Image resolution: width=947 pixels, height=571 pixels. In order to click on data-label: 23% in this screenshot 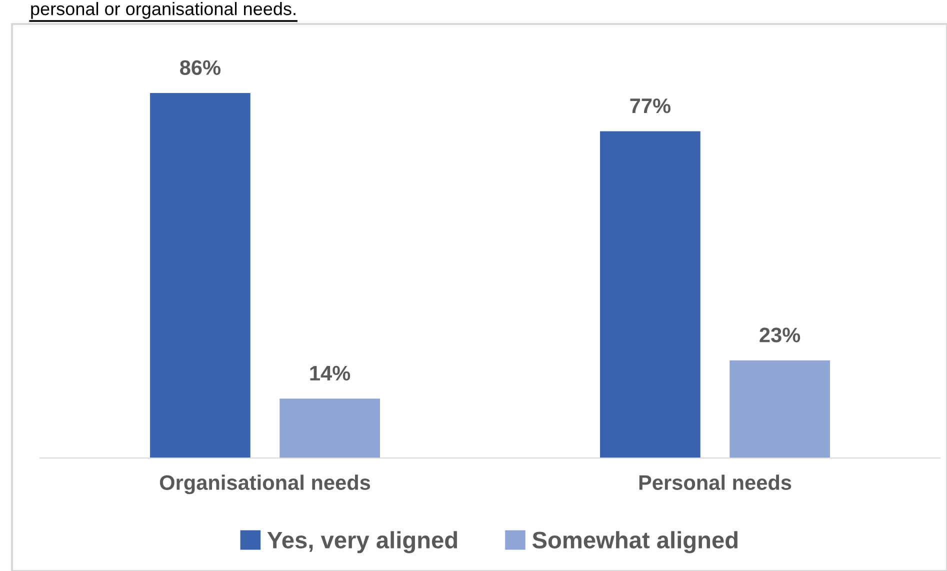, I will do `click(780, 335)`.